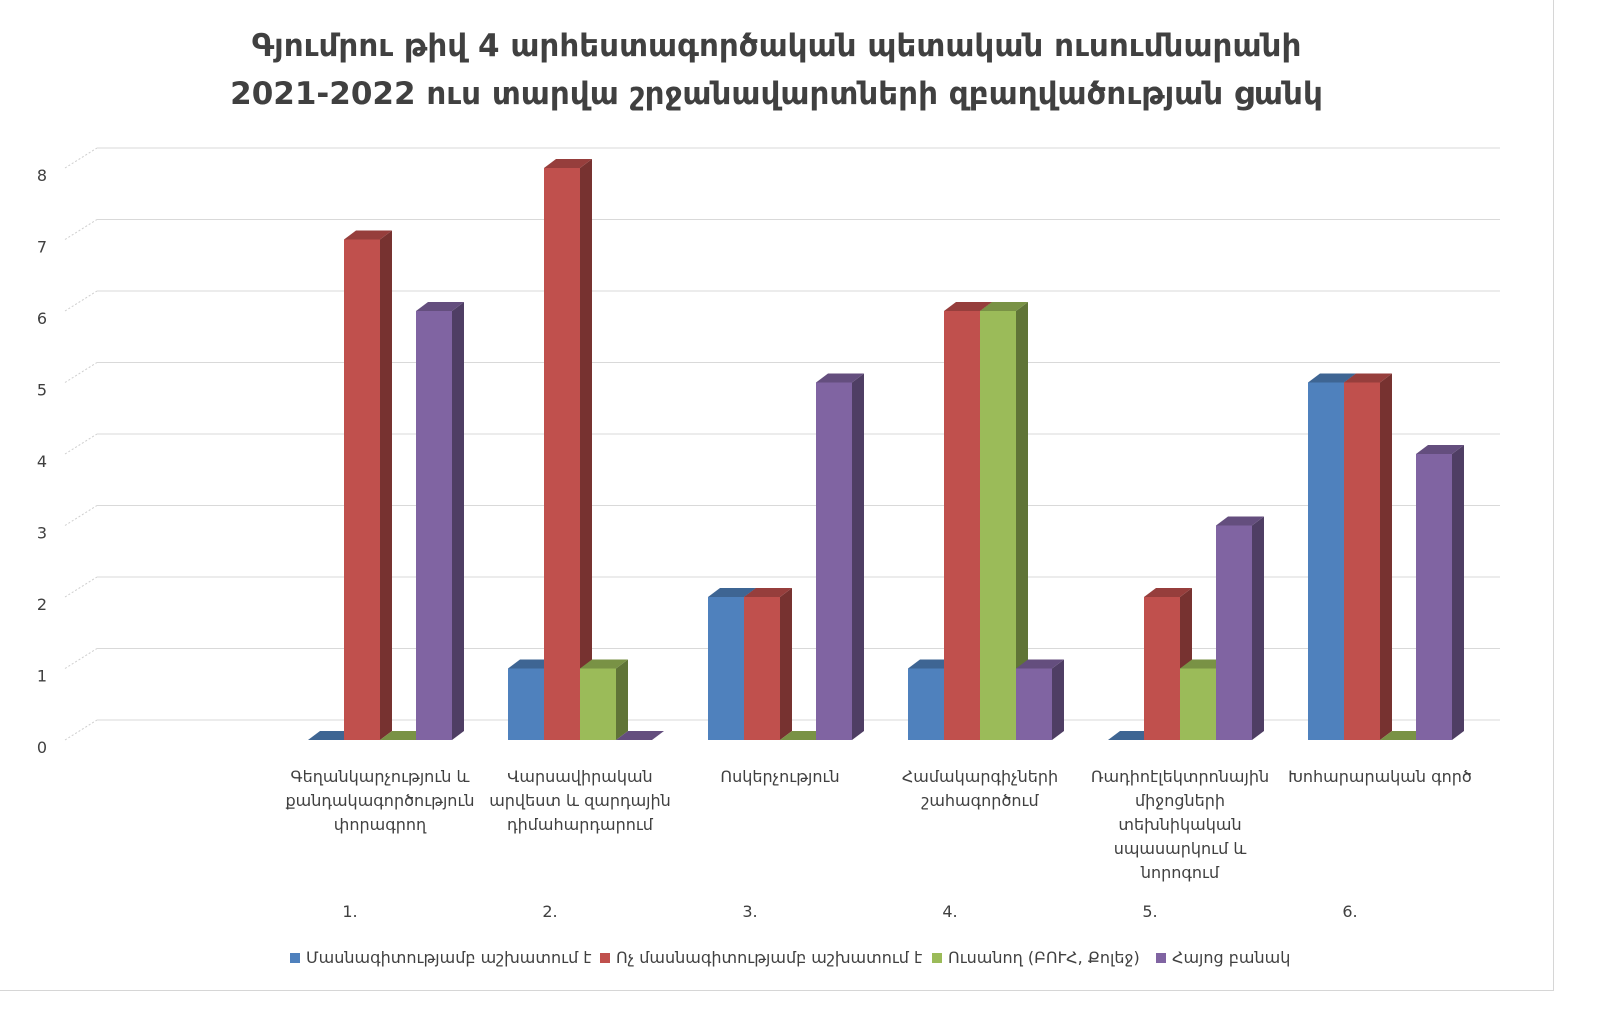 The width and height of the screenshot is (1600, 1030). What do you see at coordinates (769, 957) in the screenshot?
I see `legend-label: Ոչ մասնագիտությամբ աշխատում է` at bounding box center [769, 957].